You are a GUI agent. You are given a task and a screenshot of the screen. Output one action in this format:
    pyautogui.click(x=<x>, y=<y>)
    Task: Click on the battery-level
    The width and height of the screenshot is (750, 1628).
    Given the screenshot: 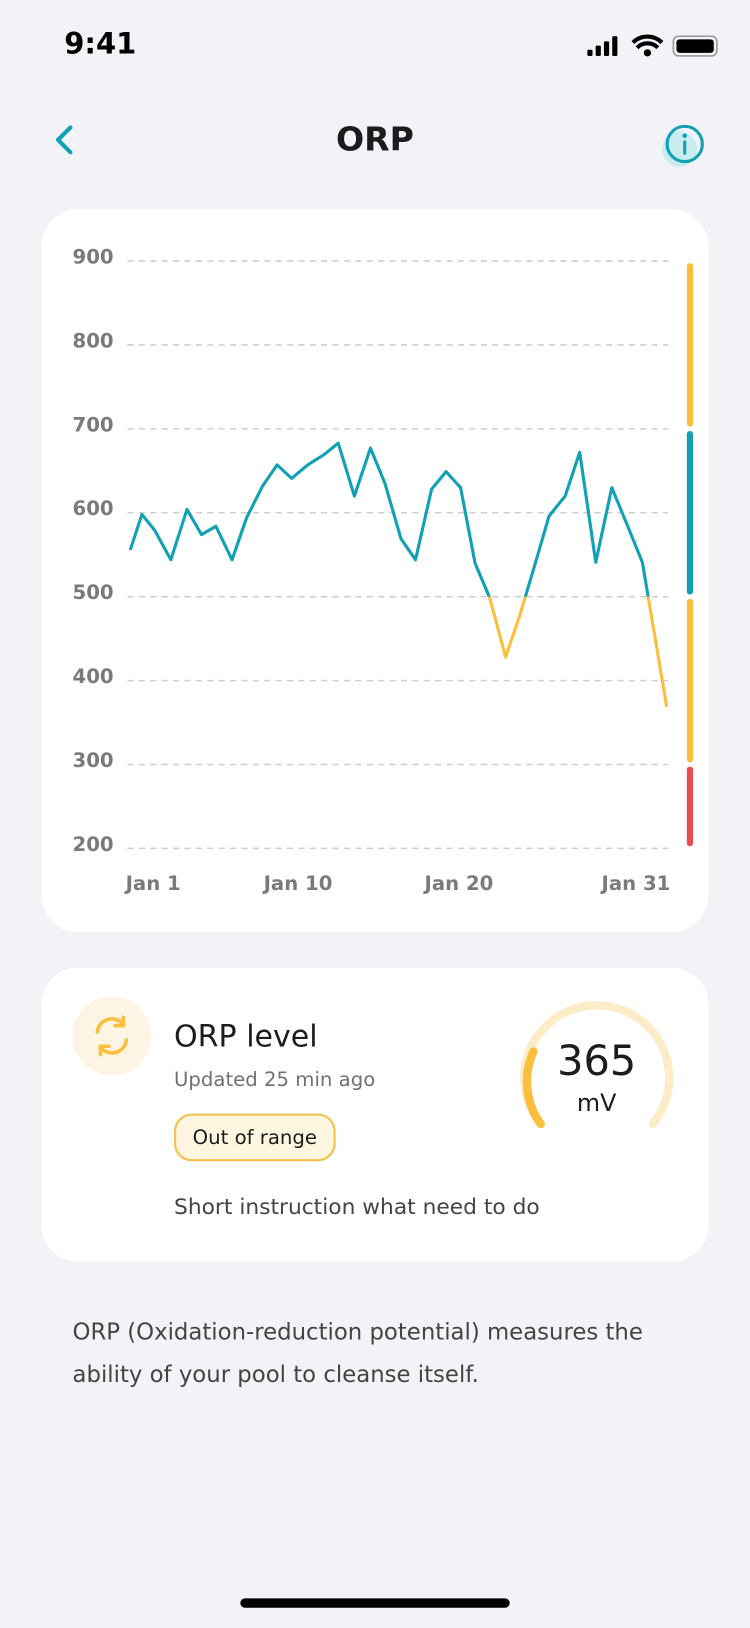 What is the action you would take?
    pyautogui.click(x=695, y=46)
    